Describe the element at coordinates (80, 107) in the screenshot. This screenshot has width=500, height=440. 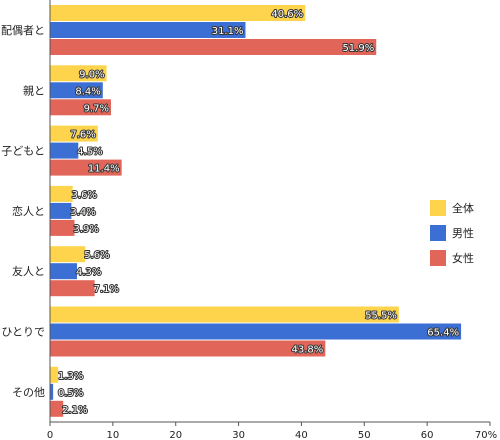
I see `bar-女性-親と` at that location.